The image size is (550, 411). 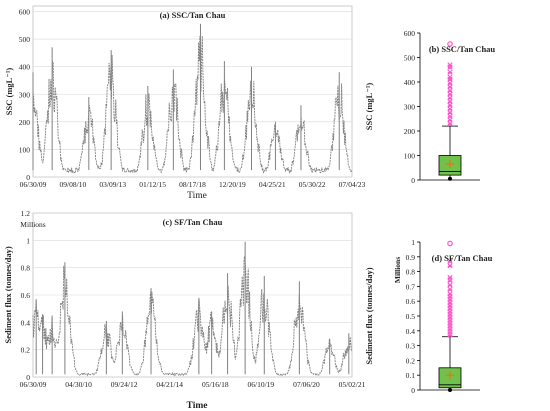 I want to click on x-tick-label: 09/08/10, so click(x=73, y=184).